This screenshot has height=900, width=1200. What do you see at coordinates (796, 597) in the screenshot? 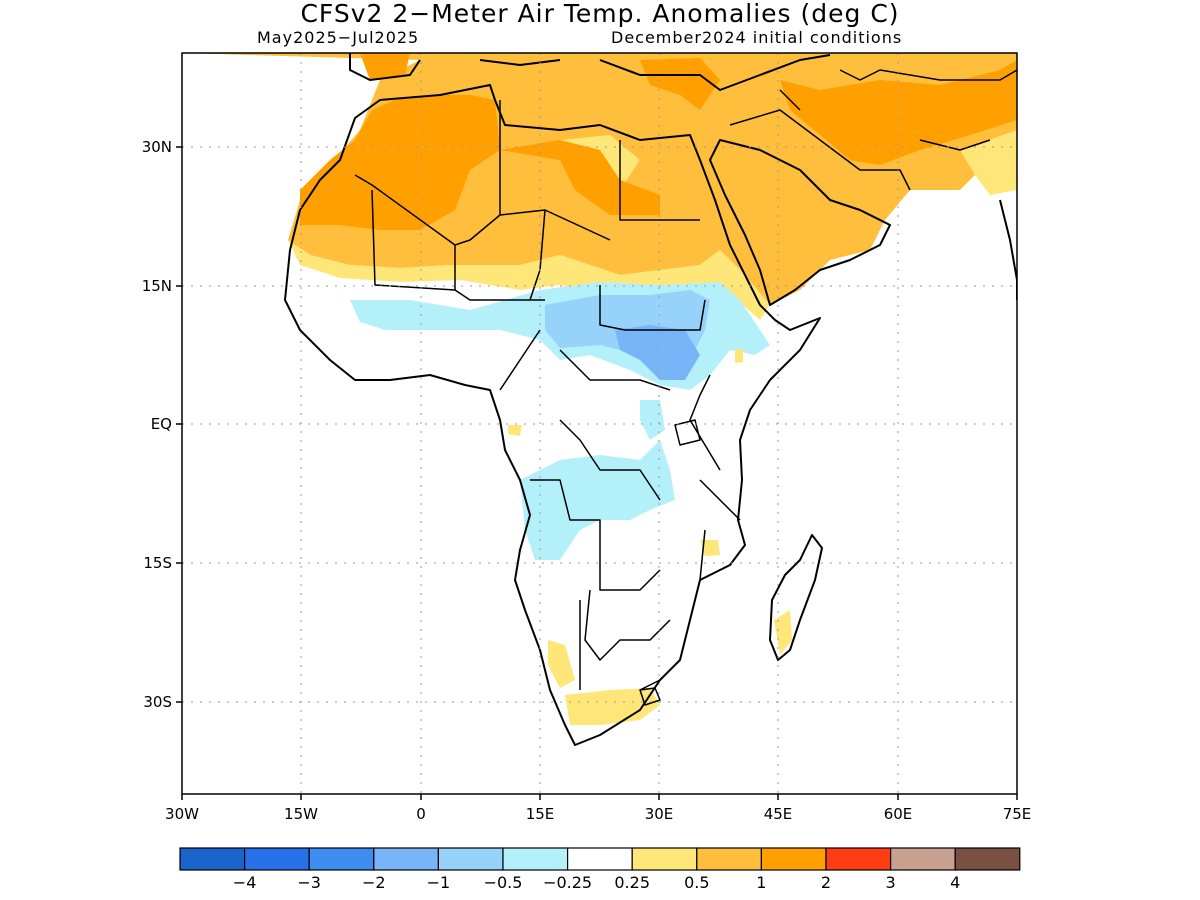
I see `madagascar-coastline` at bounding box center [796, 597].